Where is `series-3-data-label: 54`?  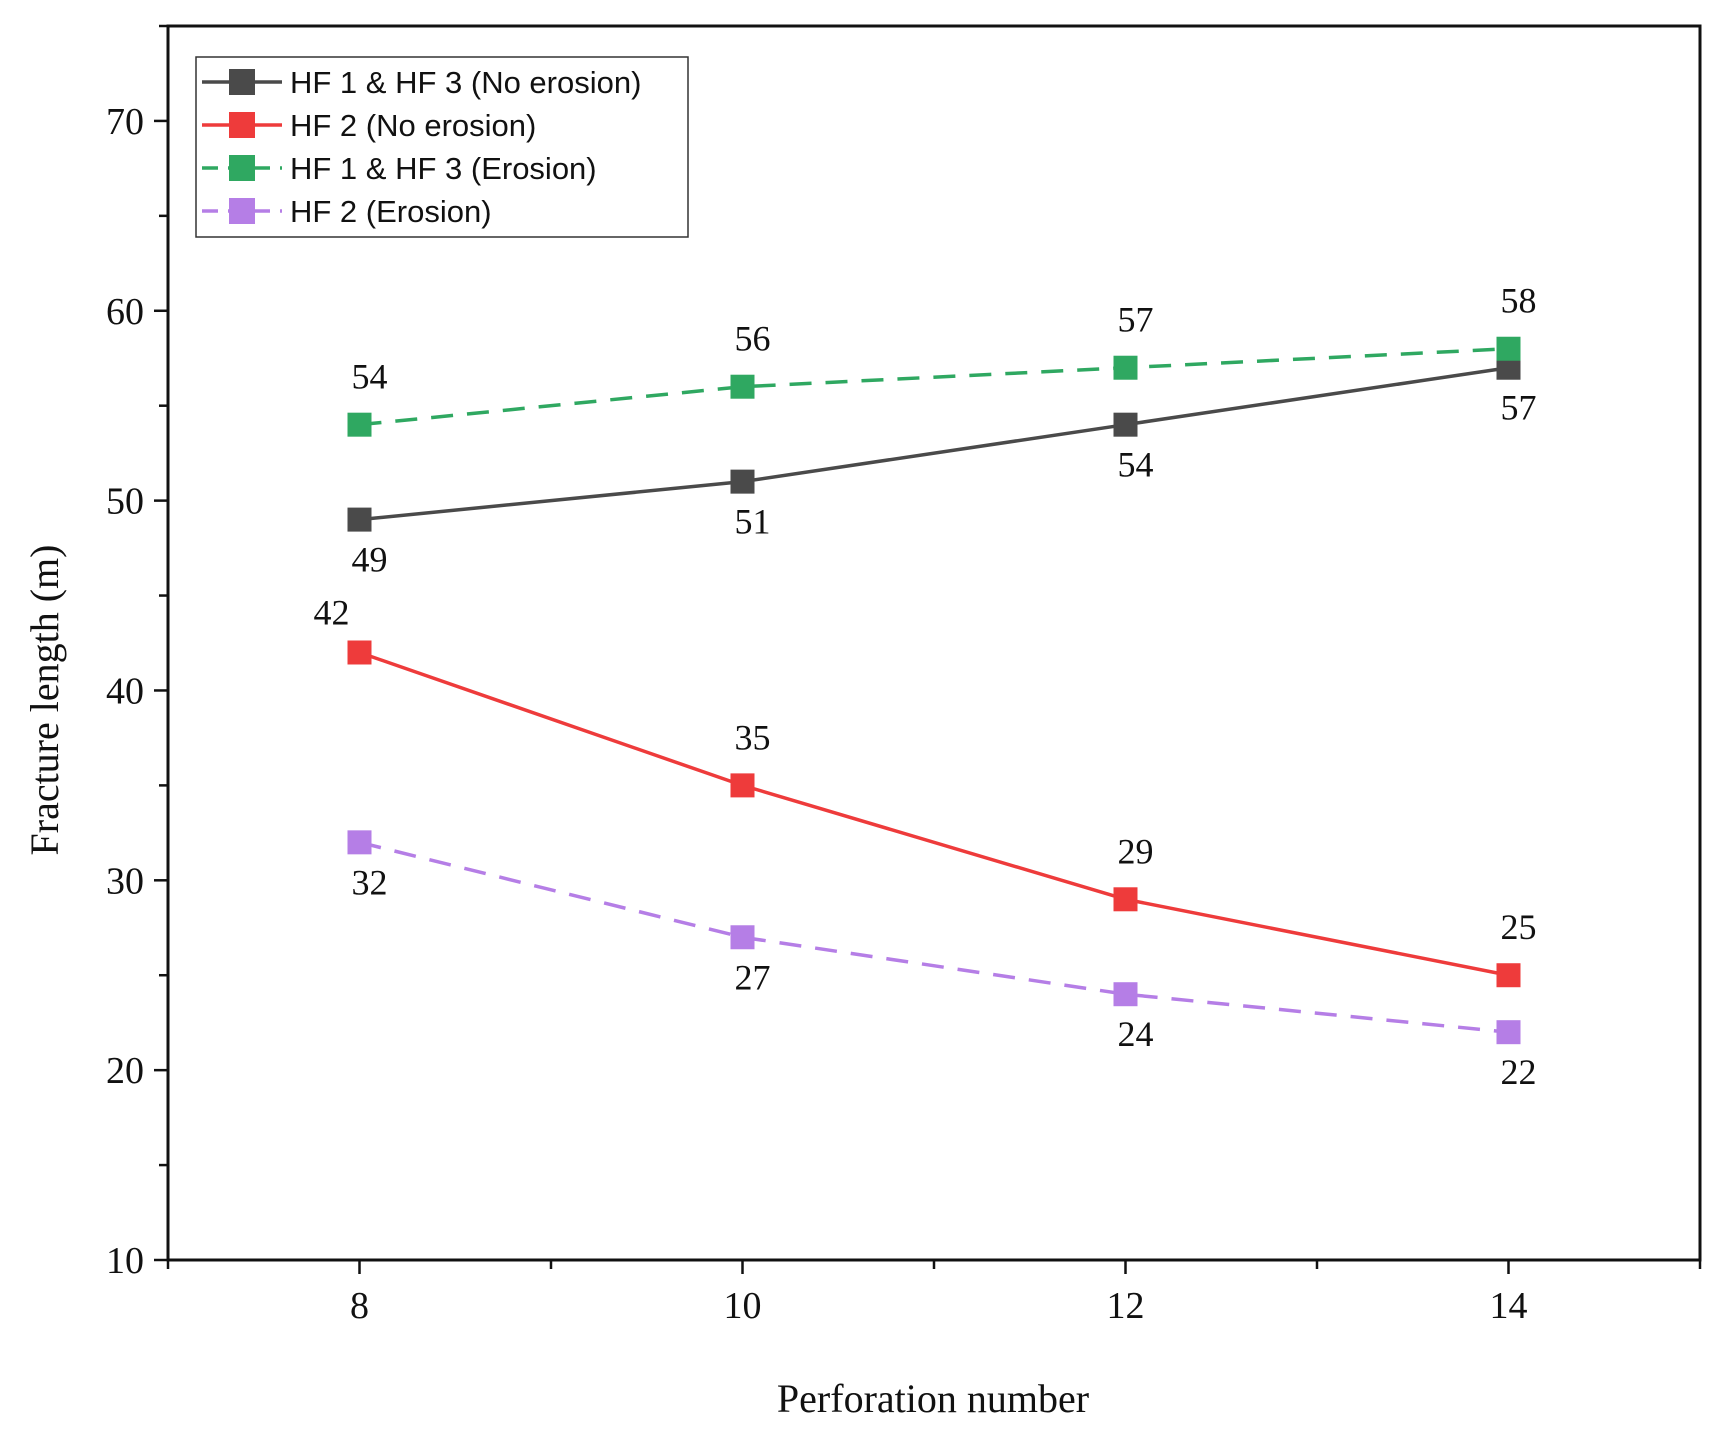 series-3-data-label: 54 is located at coordinates (370, 377).